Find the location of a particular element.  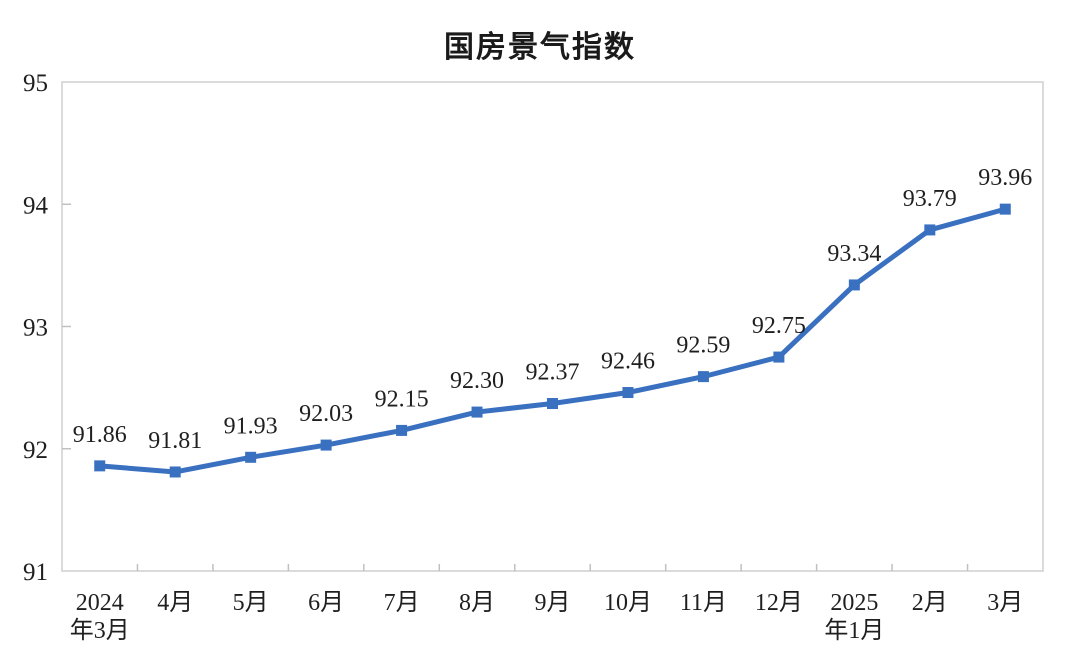

y-tick-label: 94 is located at coordinates (36, 205).